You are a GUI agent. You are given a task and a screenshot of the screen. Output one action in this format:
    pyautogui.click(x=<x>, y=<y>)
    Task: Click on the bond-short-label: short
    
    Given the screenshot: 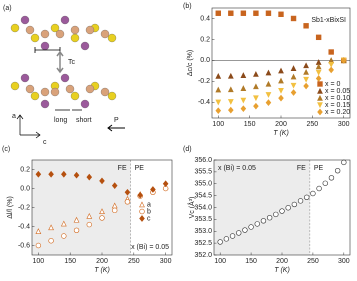 What is the action you would take?
    pyautogui.click(x=84, y=120)
    